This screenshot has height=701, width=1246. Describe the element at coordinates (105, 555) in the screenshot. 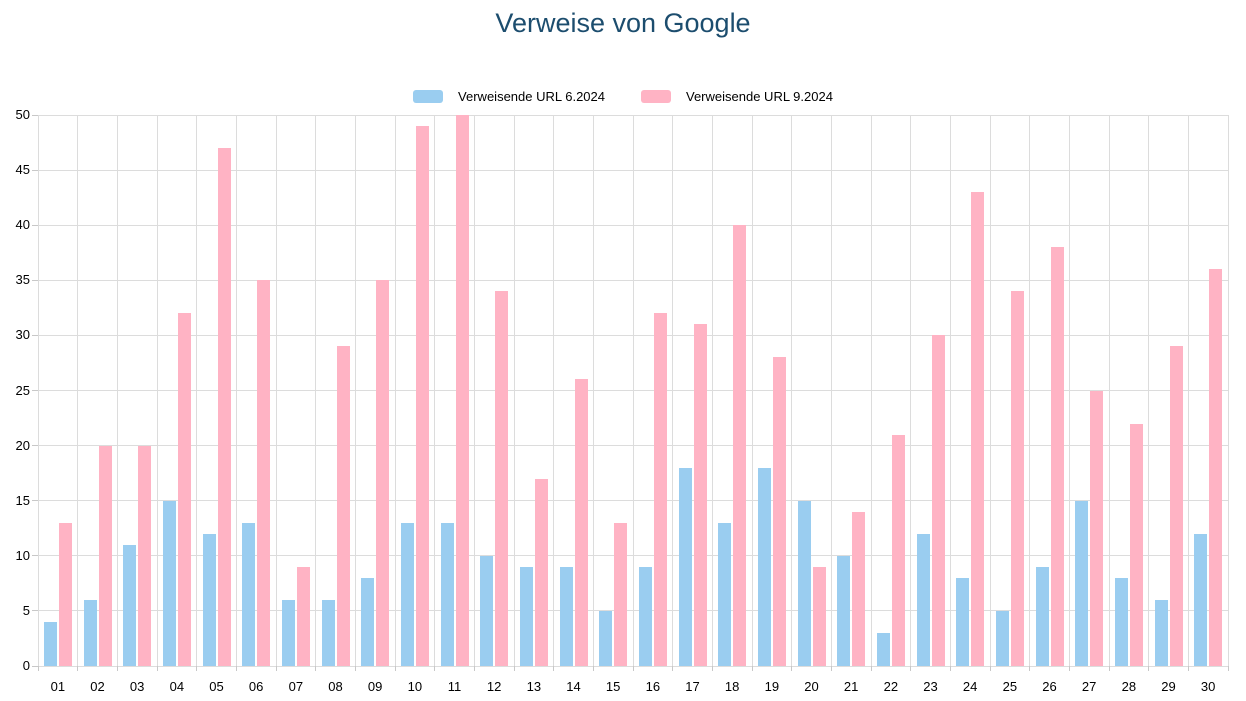

I see `bar-series2-day02` at that location.